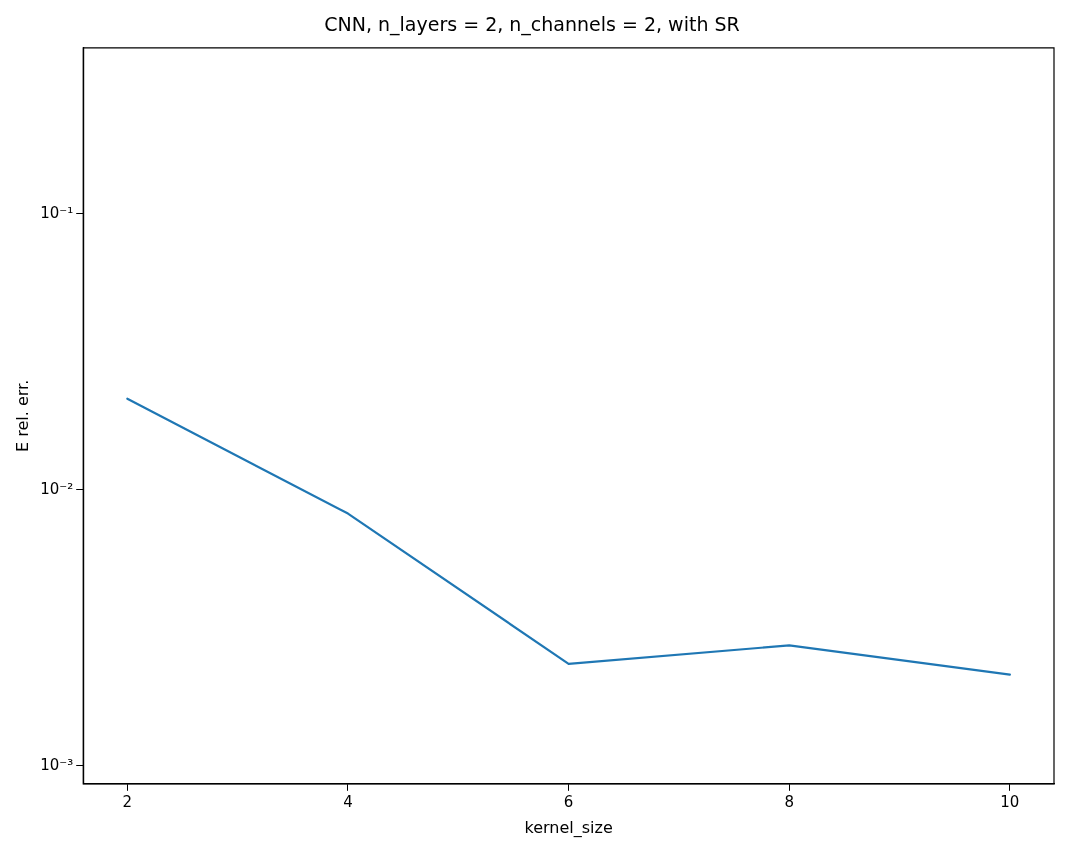  I want to click on chart-title: CNN, n_layers = 2, n_channels = 2, with SR, so click(532, 25).